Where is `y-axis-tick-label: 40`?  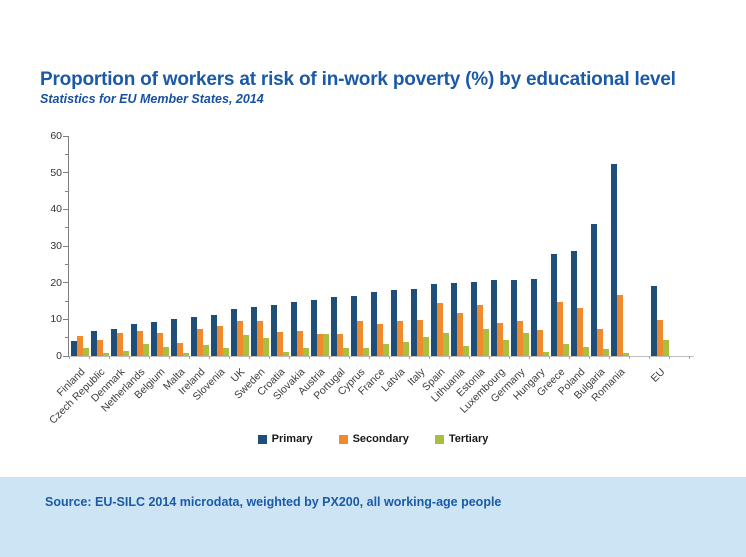
y-axis-tick-label: 40 is located at coordinates (56, 209).